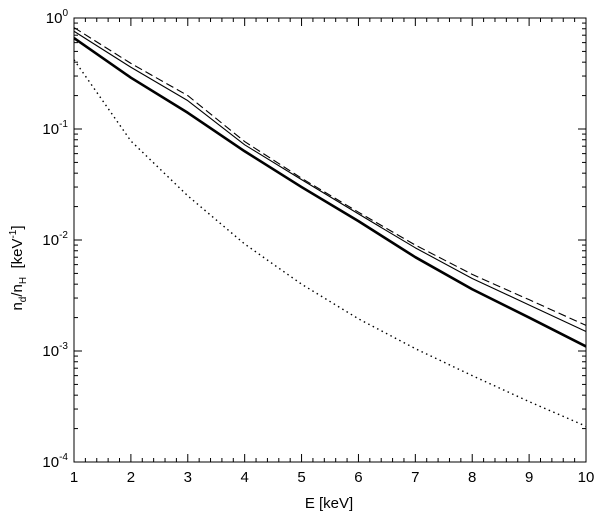  What do you see at coordinates (55, 461) in the screenshot?
I see `y-tick-label: 10⁻⁴` at bounding box center [55, 461].